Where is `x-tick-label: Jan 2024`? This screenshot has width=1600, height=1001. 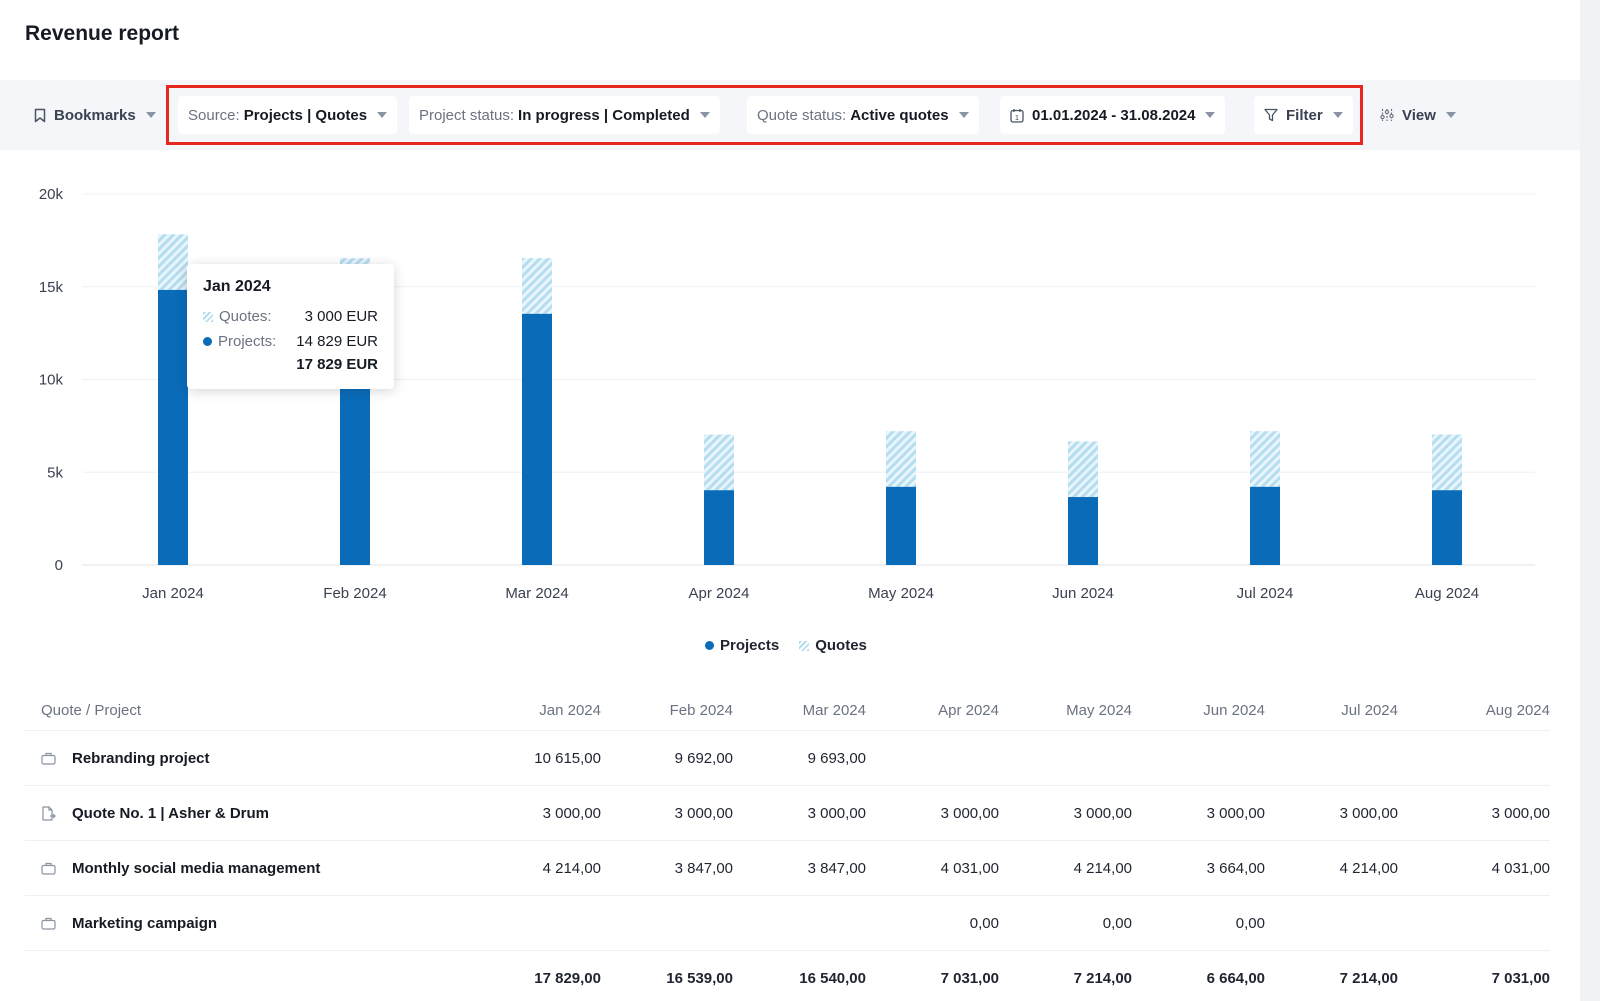
x-tick-label: Jan 2024 is located at coordinates (173, 593).